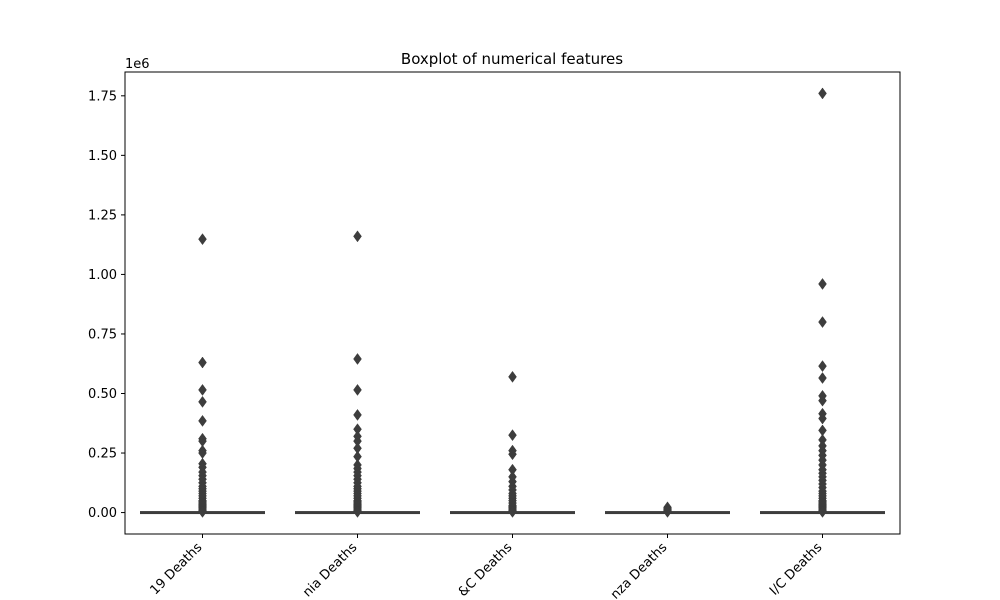  What do you see at coordinates (330, 570) in the screenshot?
I see `x-tick-label: nia Deaths` at bounding box center [330, 570].